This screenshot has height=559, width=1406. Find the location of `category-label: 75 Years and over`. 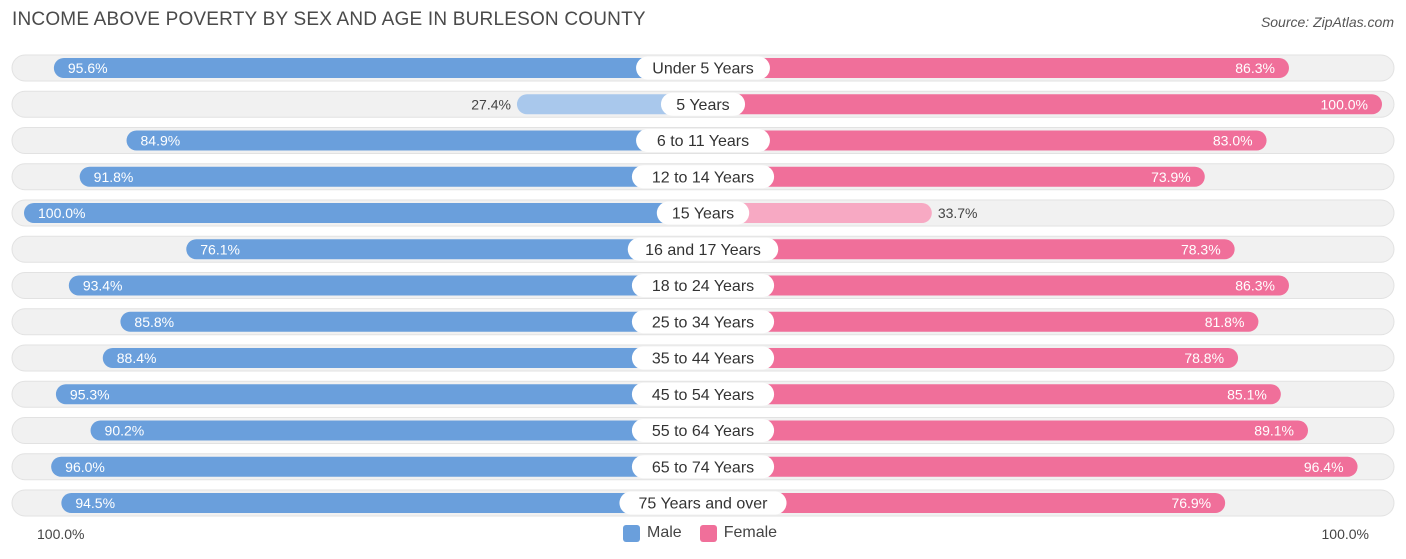

category-label: 75 Years and over is located at coordinates (704, 504).